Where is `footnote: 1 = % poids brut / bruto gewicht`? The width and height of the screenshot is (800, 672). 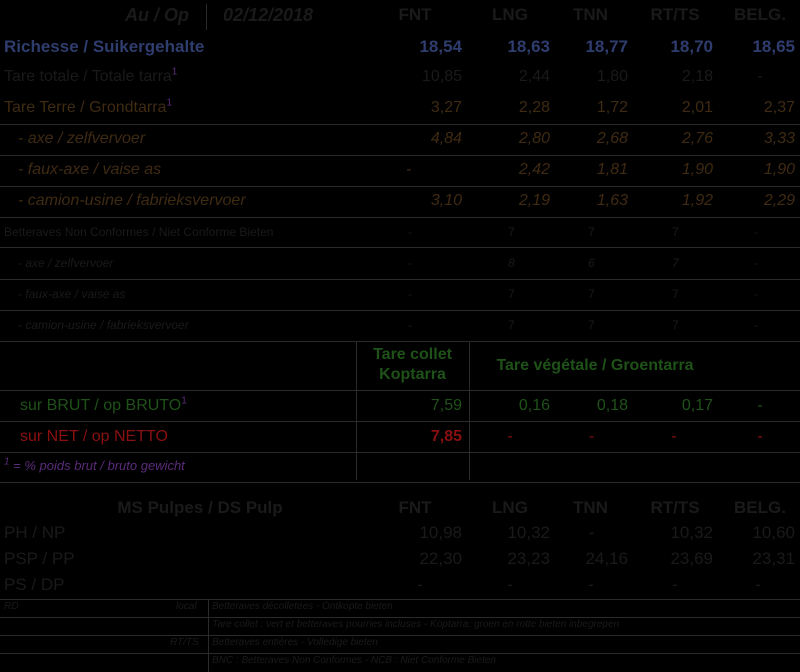 footnote: 1 = % poids brut / bruto gewicht is located at coordinates (400, 467).